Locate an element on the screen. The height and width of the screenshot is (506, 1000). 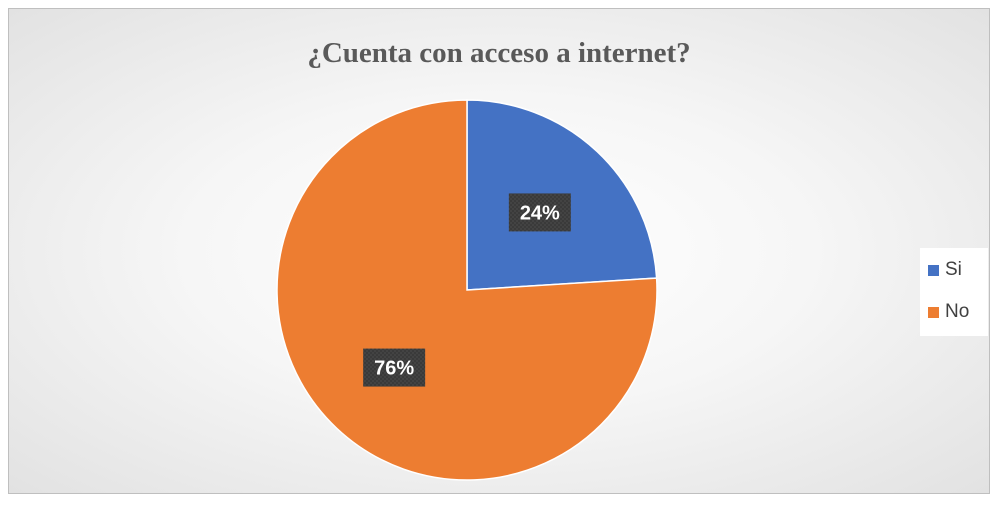
legend-swatch-no is located at coordinates (933, 312).